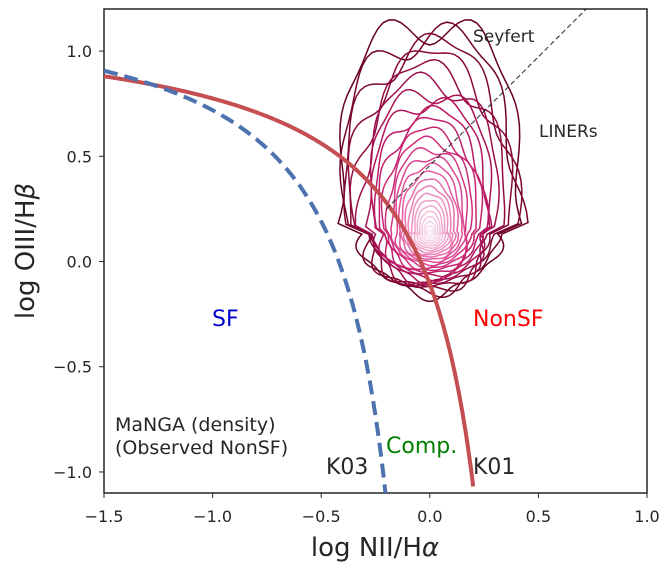  I want to click on line-seyfert-liner-divider, so click(486, 109).